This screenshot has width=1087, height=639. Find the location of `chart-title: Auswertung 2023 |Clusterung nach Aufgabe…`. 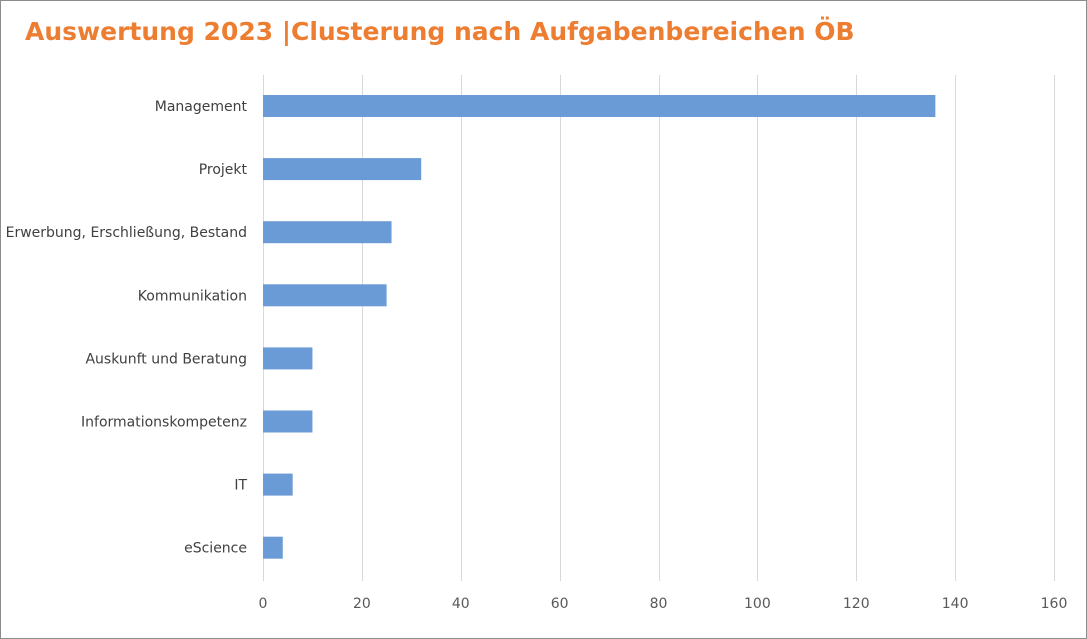

chart-title: Auswertung 2023 |Clusterung nach Aufgabe… is located at coordinates (440, 31).